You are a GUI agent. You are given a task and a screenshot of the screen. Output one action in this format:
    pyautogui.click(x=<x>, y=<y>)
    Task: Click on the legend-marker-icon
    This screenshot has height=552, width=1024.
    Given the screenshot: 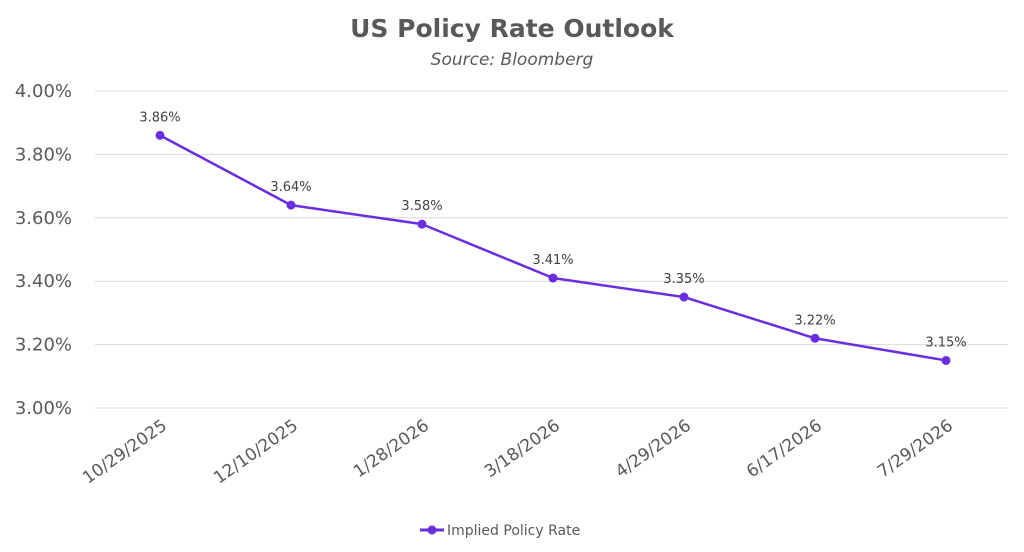 What is the action you would take?
    pyautogui.click(x=432, y=530)
    